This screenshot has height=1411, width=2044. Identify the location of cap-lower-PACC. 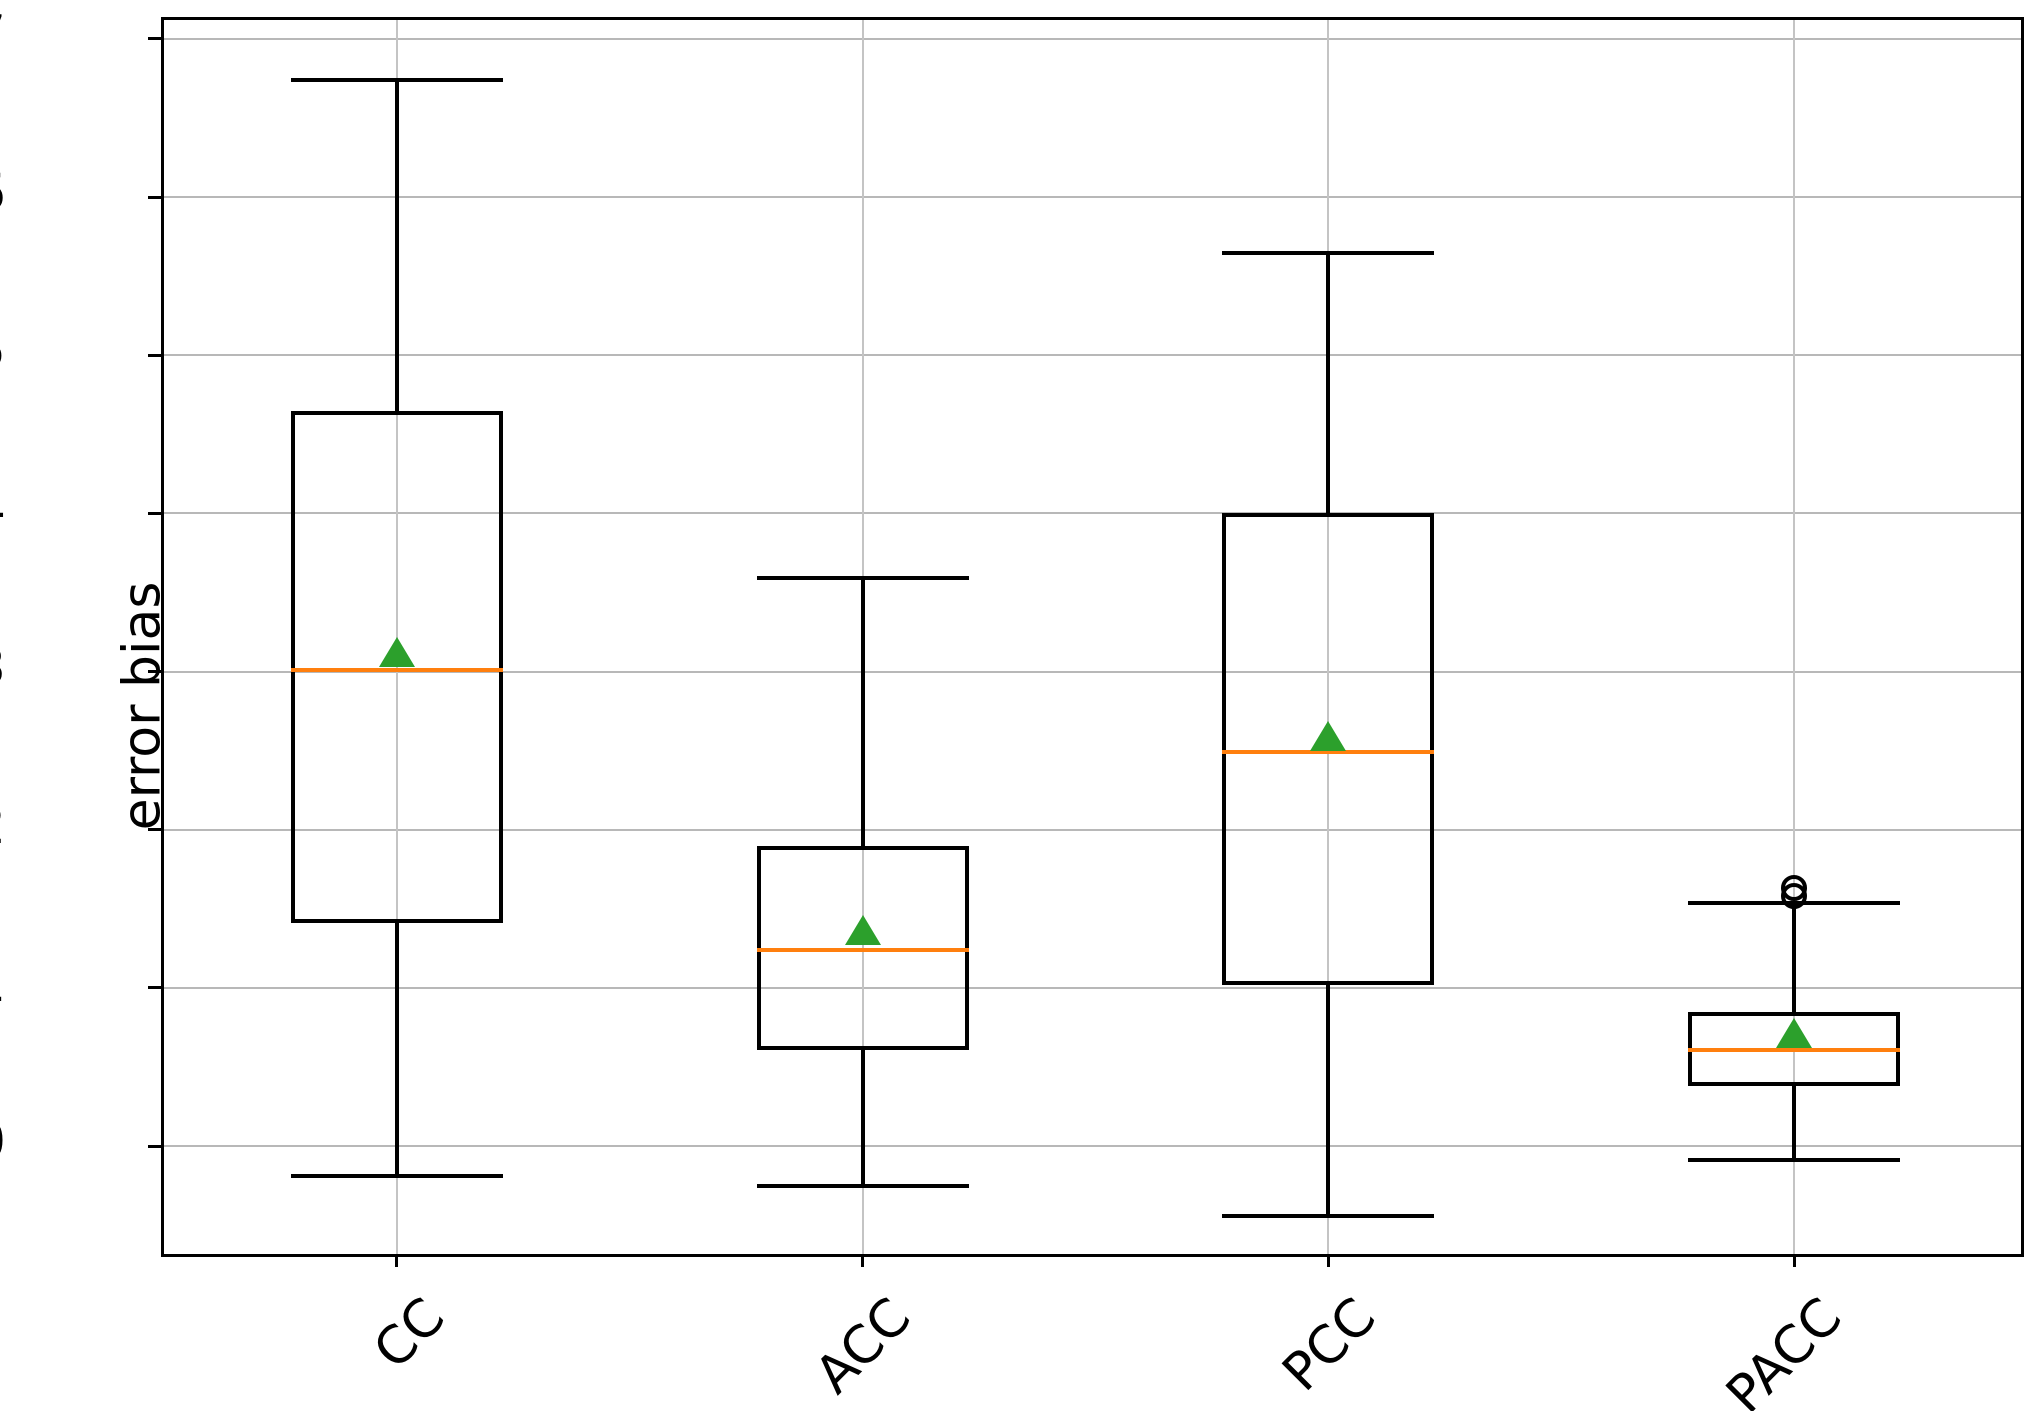
(1794, 1160).